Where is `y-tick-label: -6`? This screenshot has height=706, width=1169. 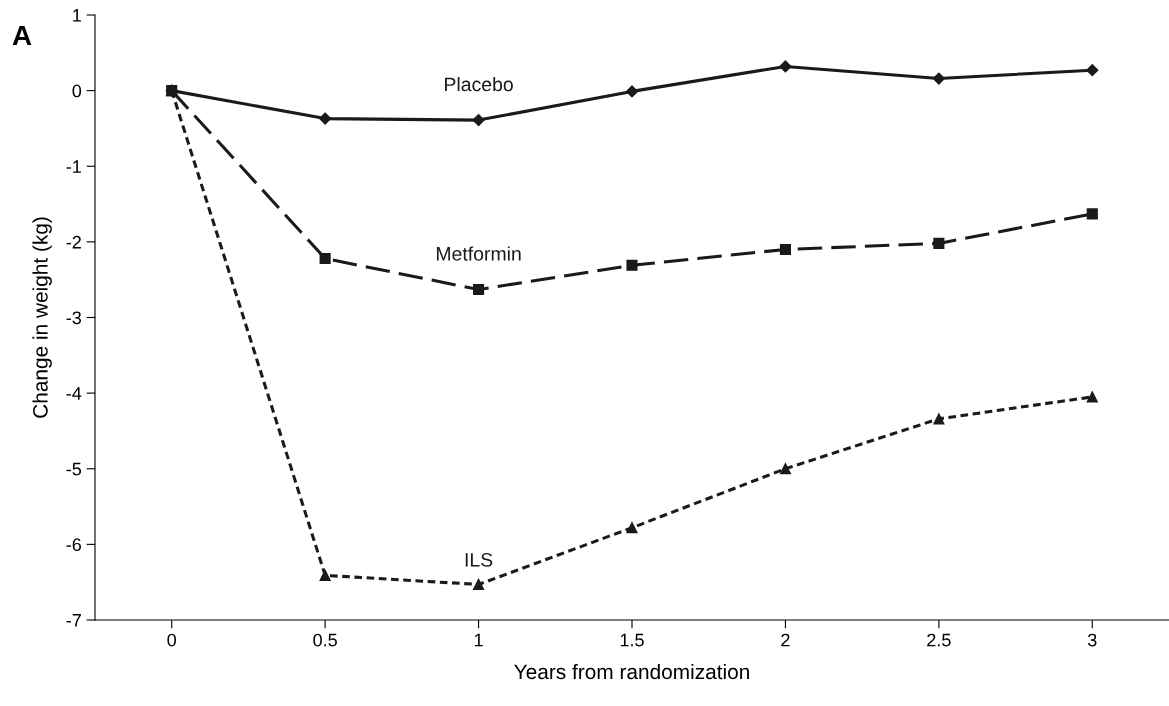 y-tick-label: -6 is located at coordinates (74, 545).